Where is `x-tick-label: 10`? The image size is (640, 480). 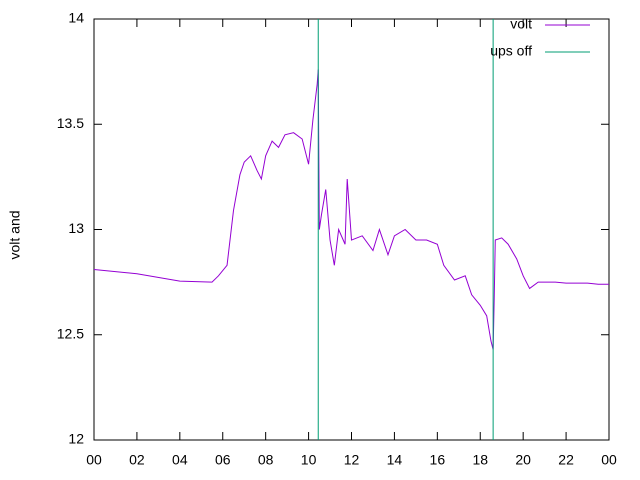 x-tick-label: 10 is located at coordinates (309, 460).